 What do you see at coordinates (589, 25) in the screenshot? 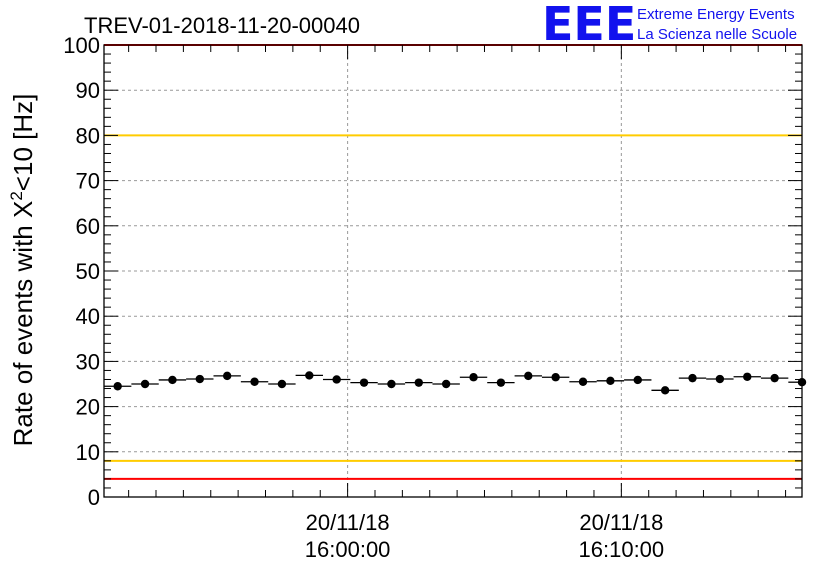
I see `eee-logo-mark: EEE` at bounding box center [589, 25].